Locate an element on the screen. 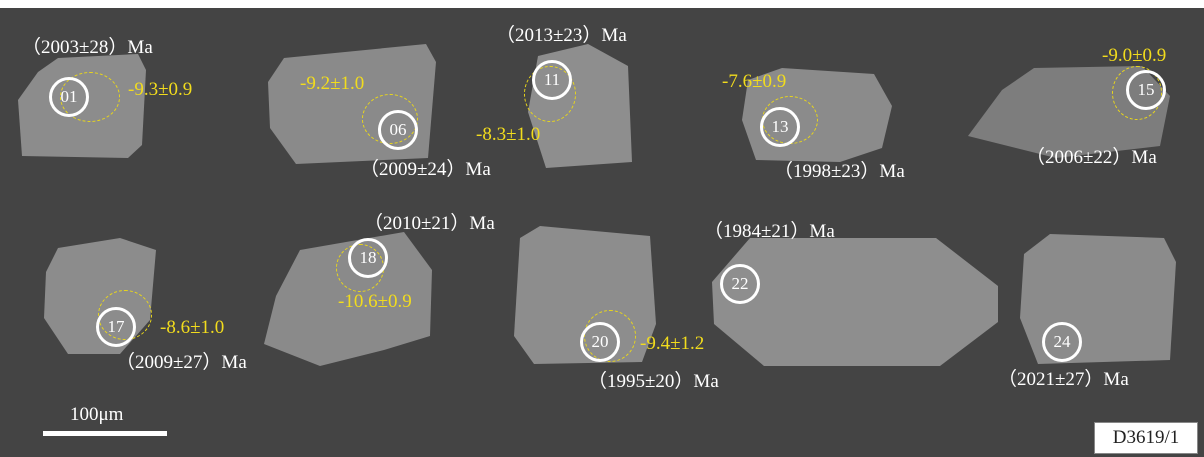 Image resolution: width=1204 pixels, height=457 pixels. u-pb-age-24: （2021±27）Ma is located at coordinates (1063, 379).